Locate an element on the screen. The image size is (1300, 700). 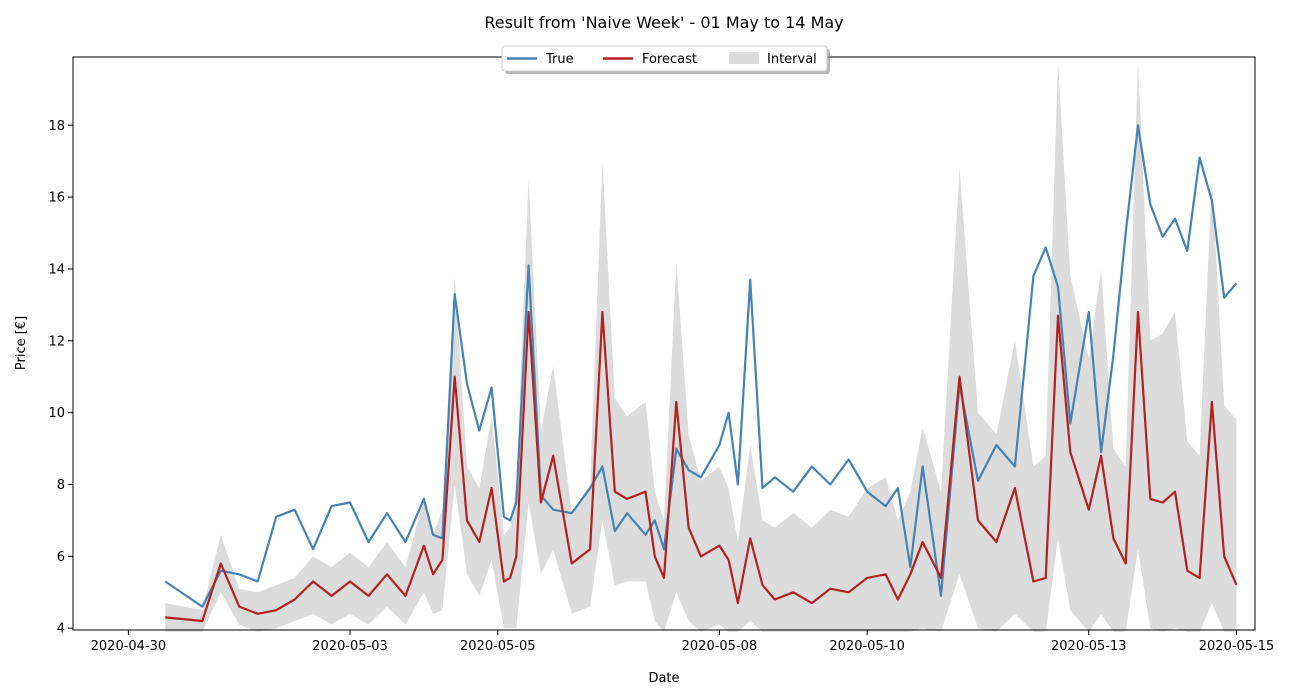
y-axis: 4 6 8 10 12 14 16 18 is located at coordinates (60, 378).